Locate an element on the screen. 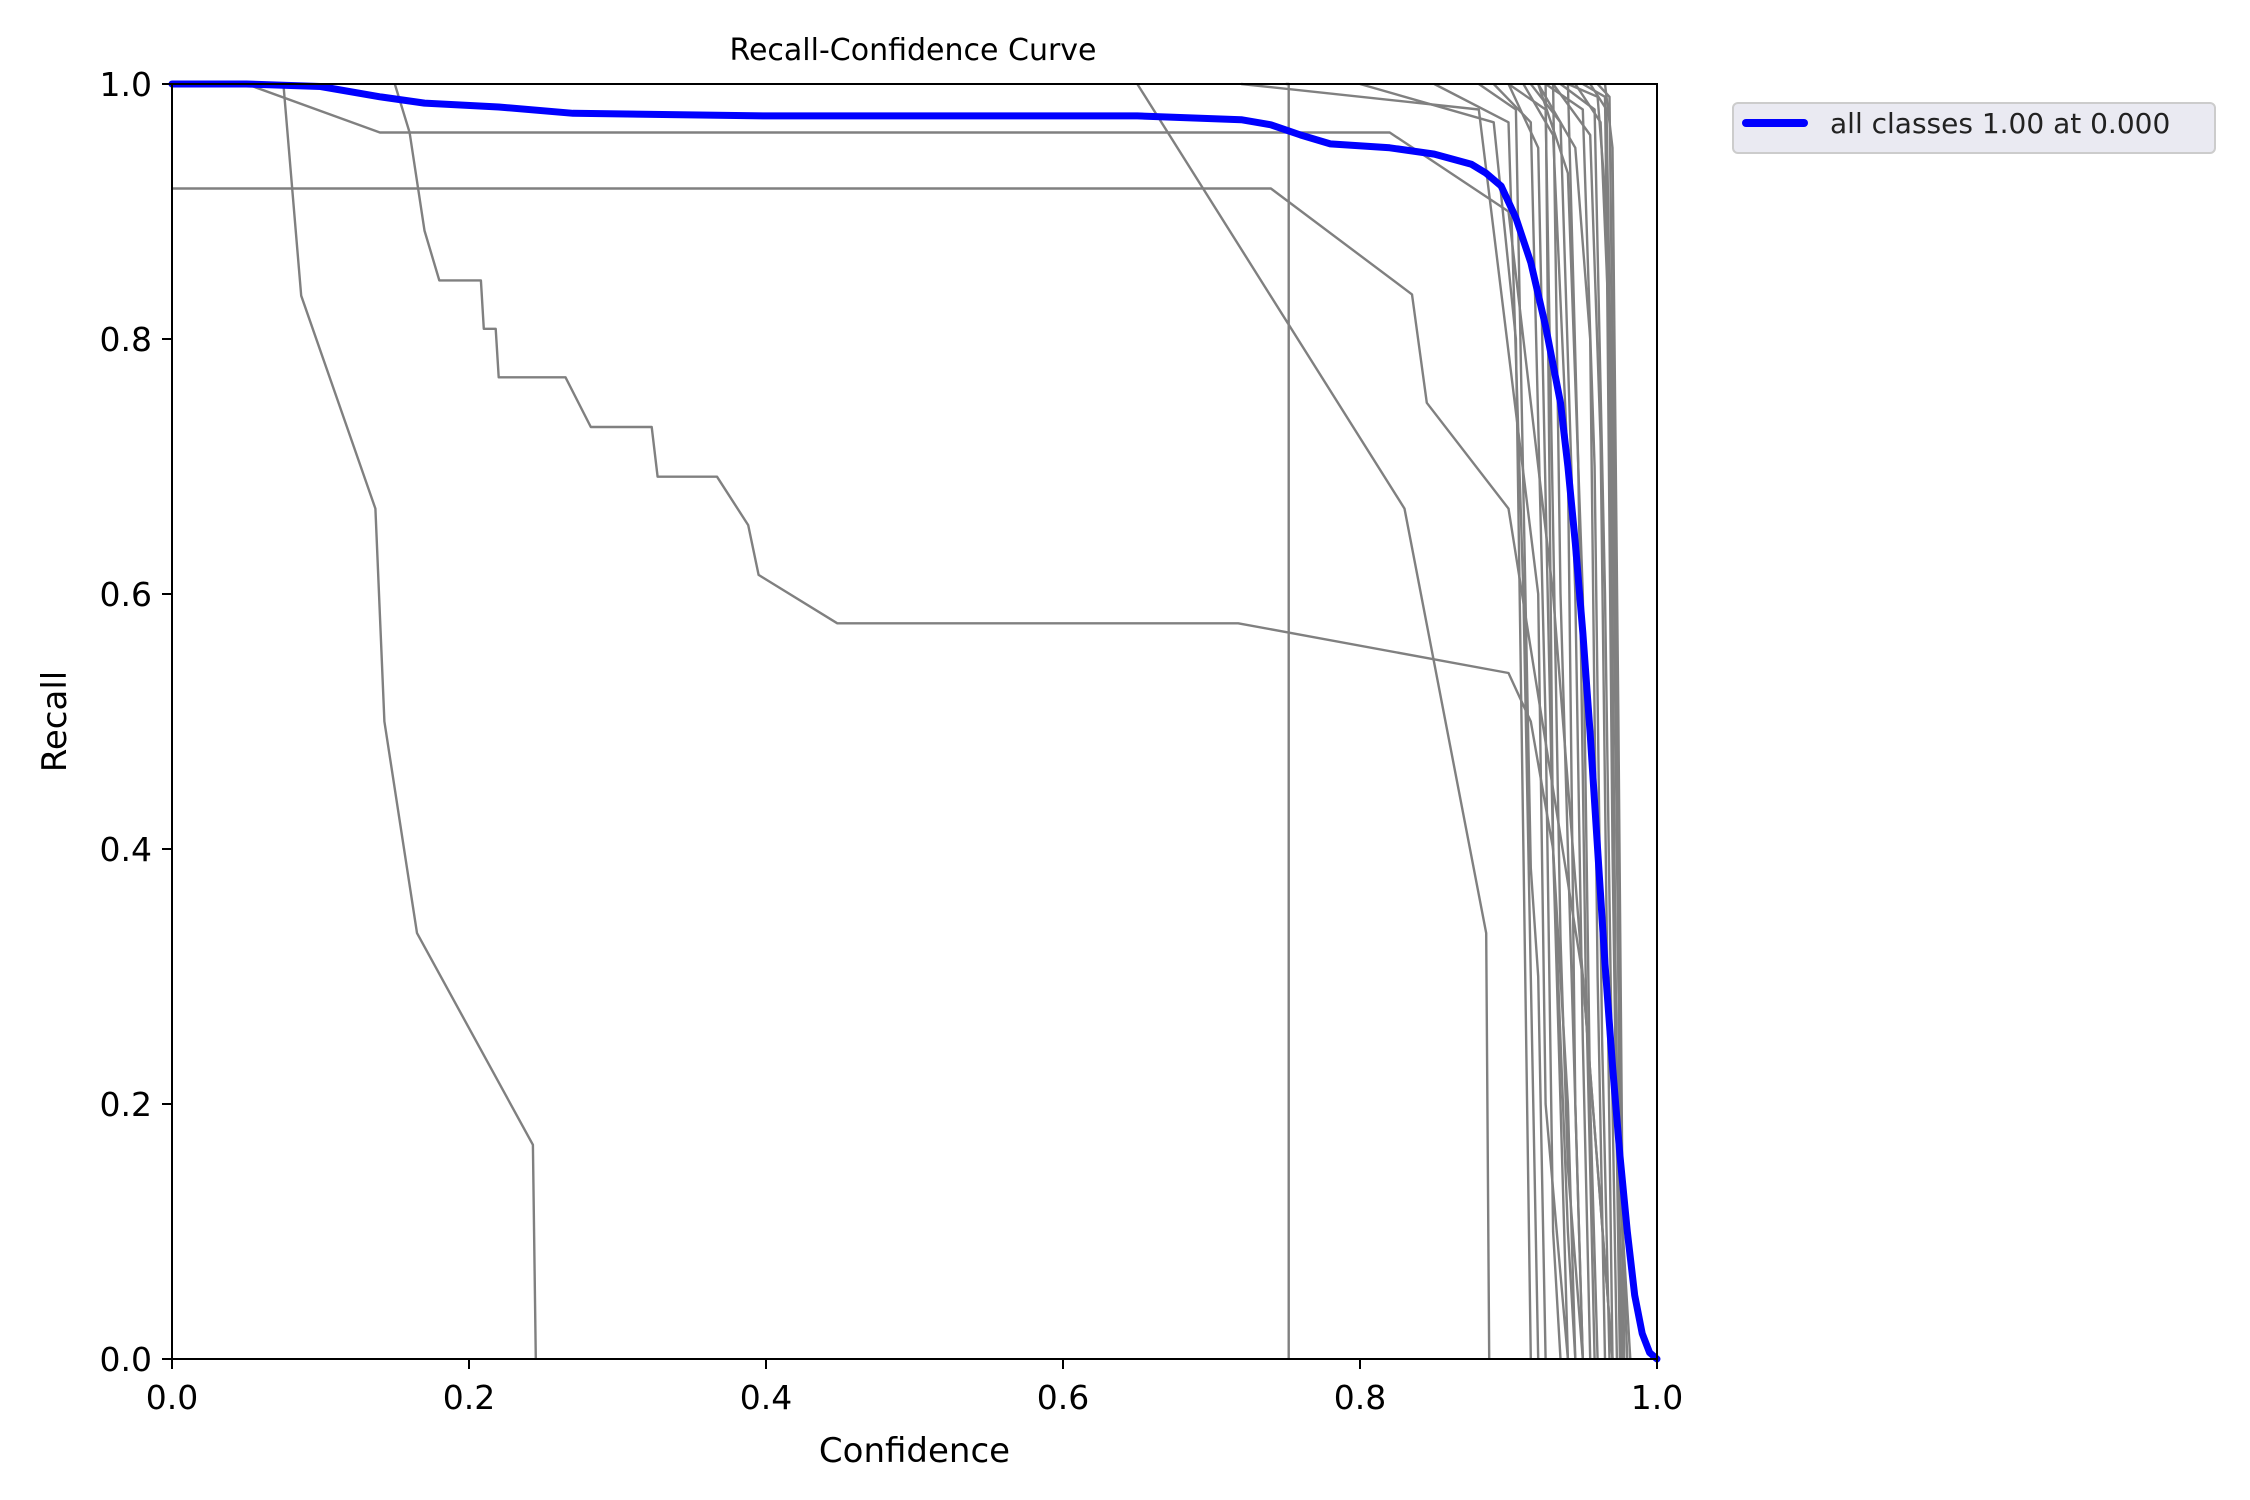 This screenshot has width=2250, height=1500. chart-title: Recall-Confidence Curve is located at coordinates (912, 50).